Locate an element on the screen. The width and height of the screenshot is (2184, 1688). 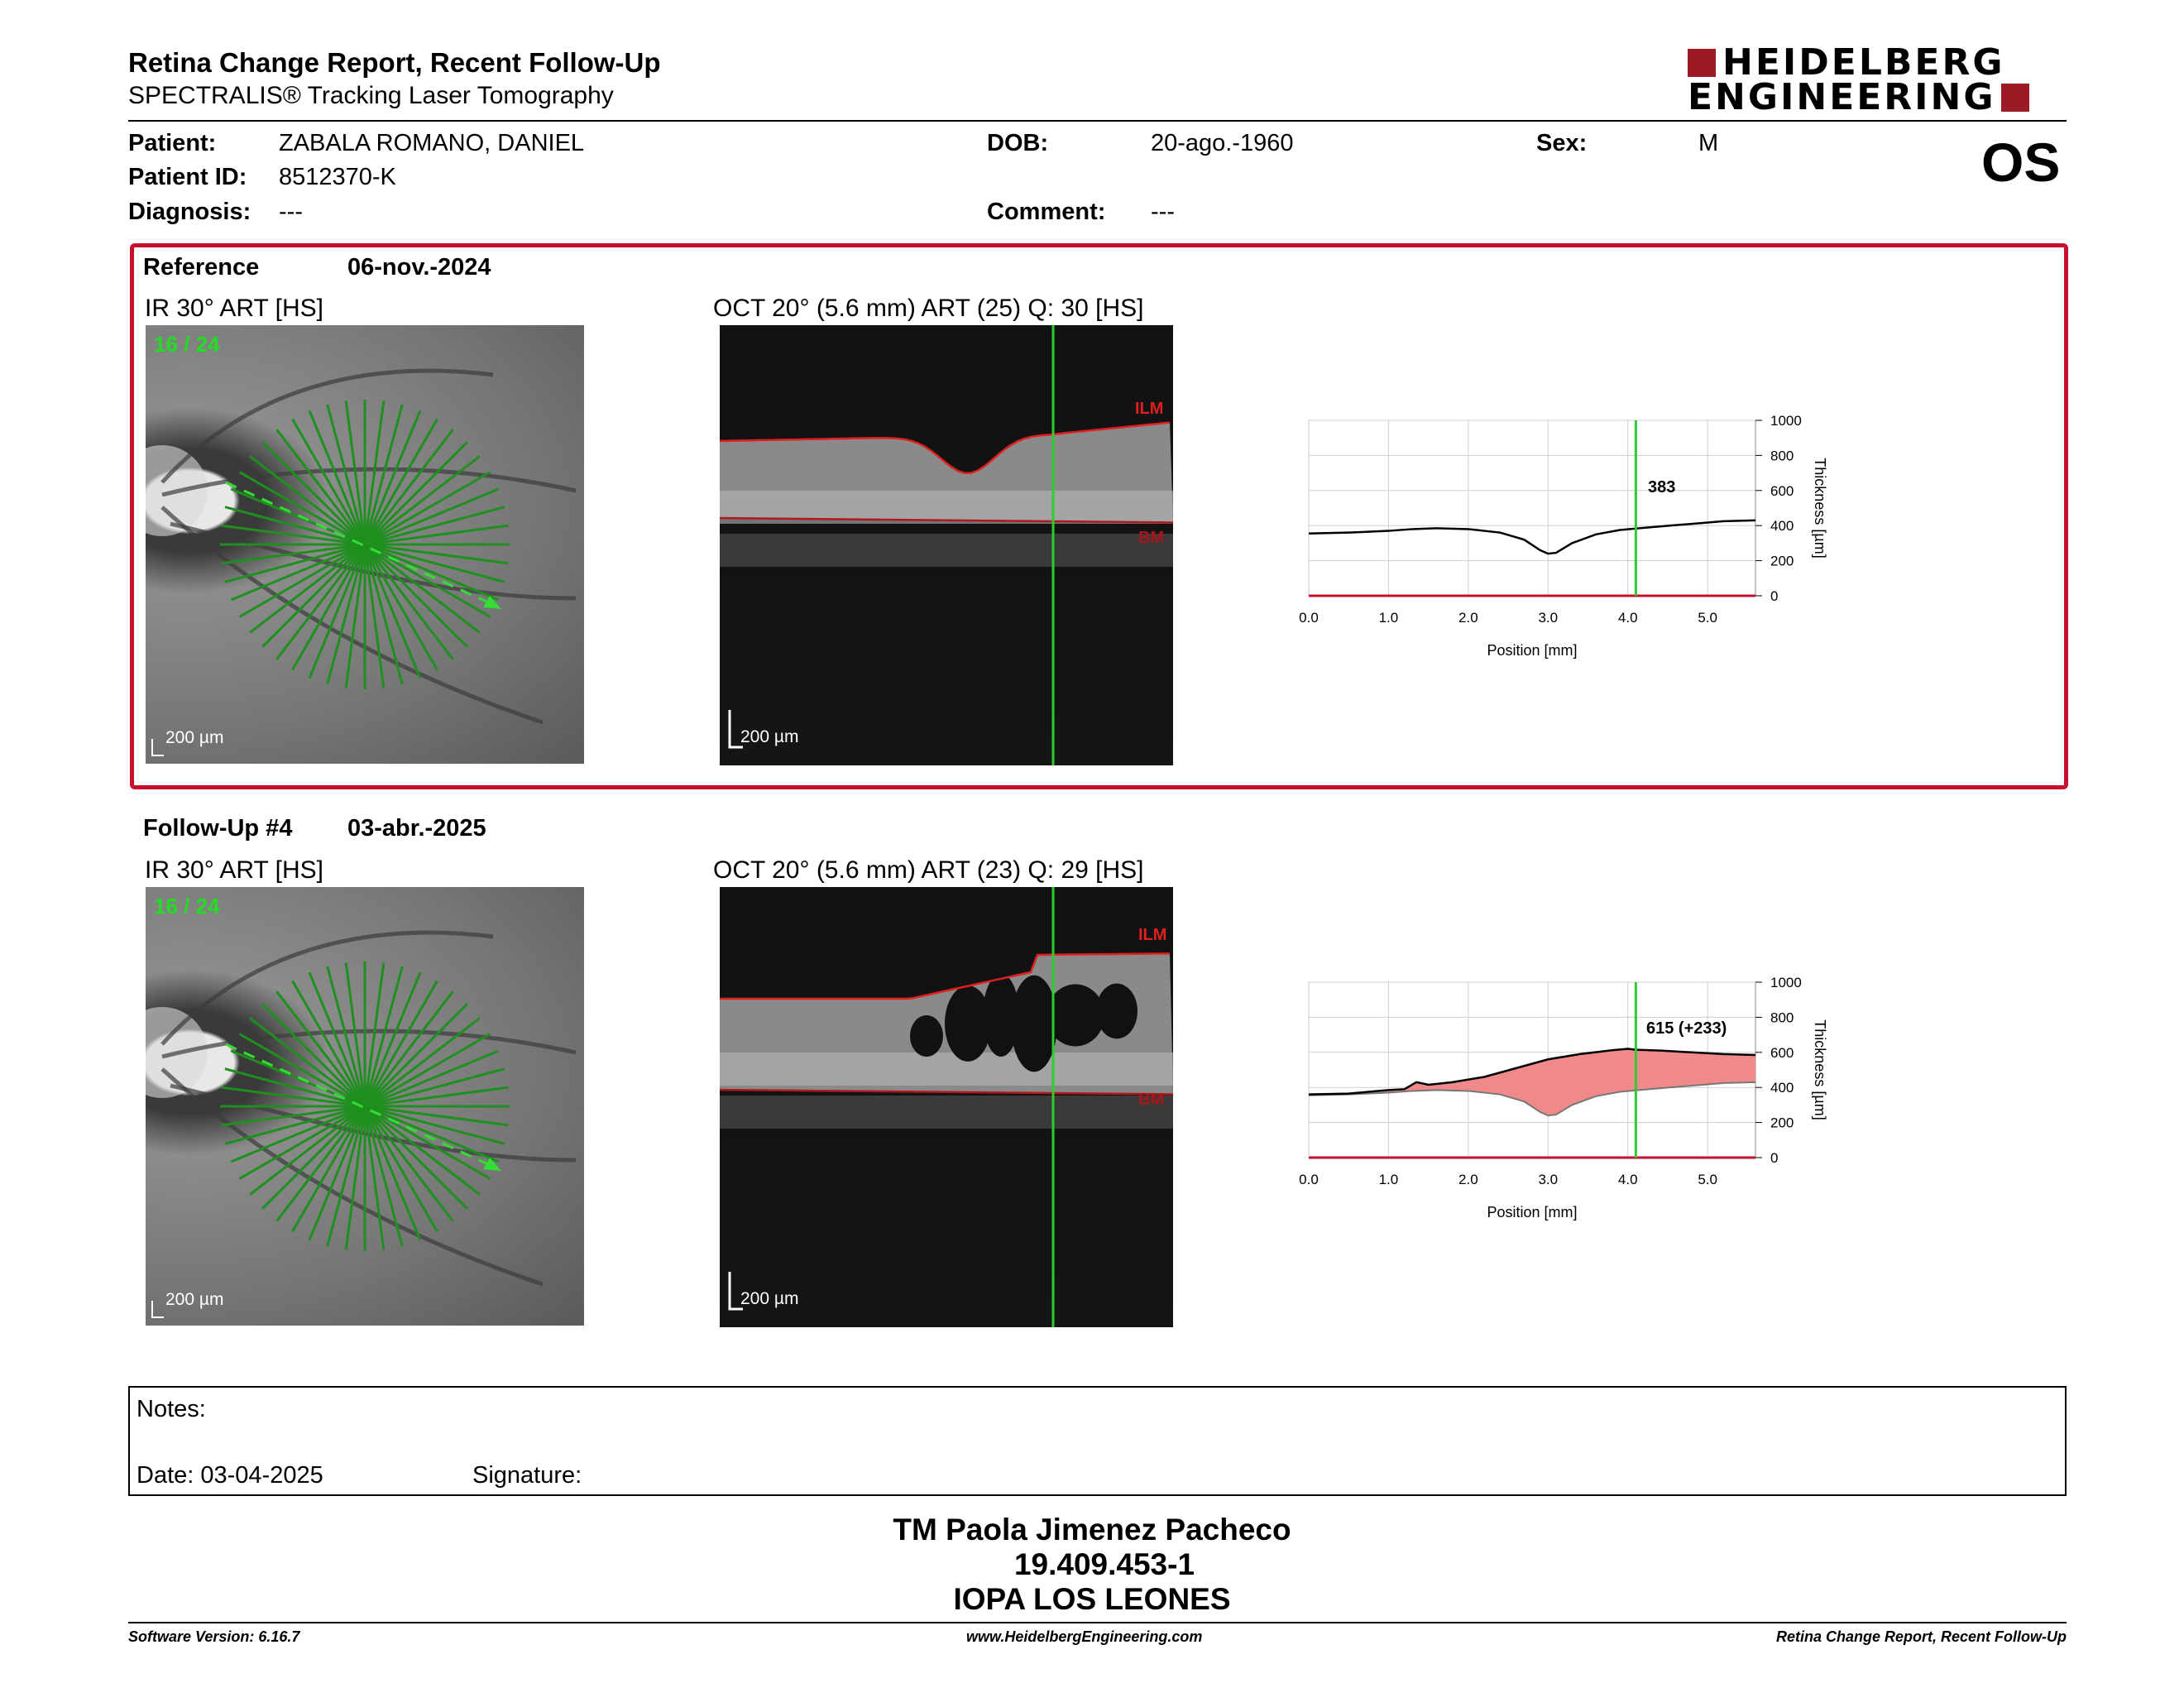
logo-line2: ENGINEERING is located at coordinates (1842, 97).